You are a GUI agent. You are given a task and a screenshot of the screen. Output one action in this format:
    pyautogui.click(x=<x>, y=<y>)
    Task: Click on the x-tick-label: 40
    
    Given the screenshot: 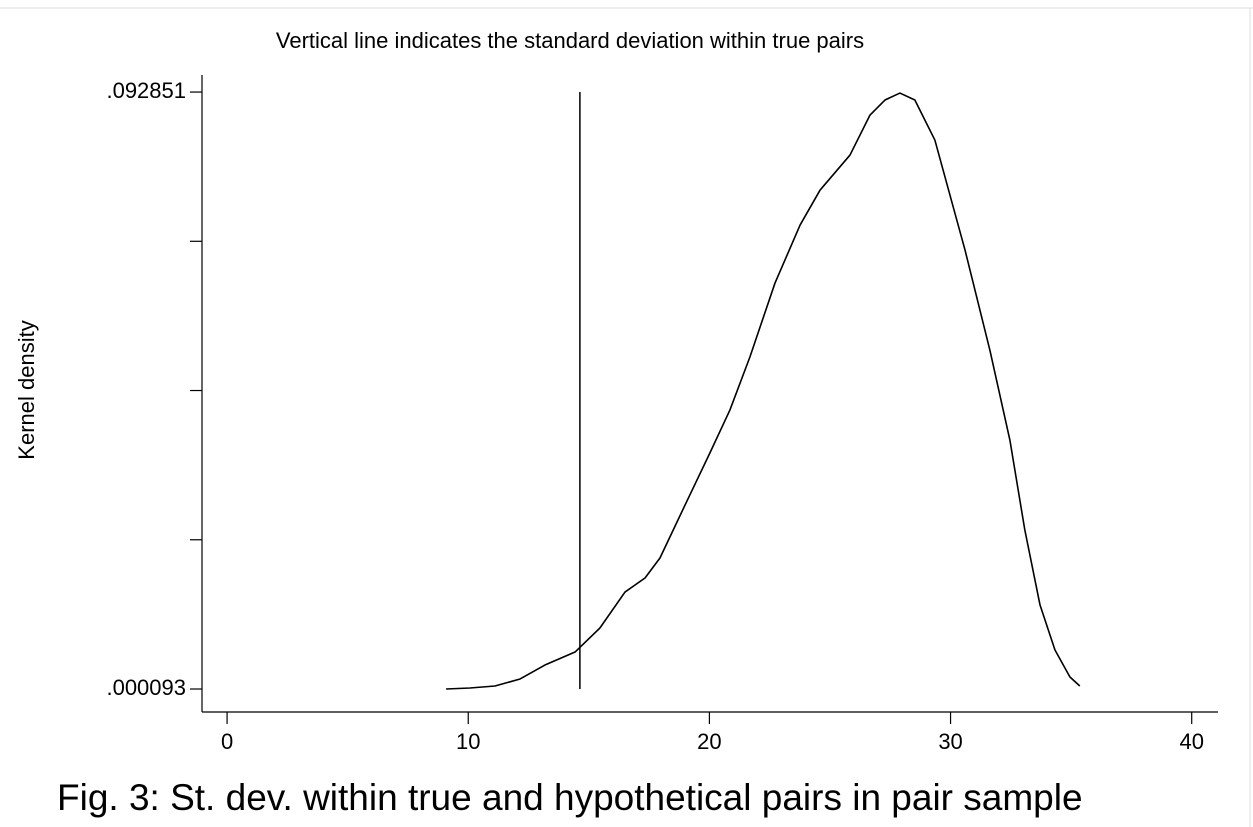 What is the action you would take?
    pyautogui.click(x=1191, y=741)
    